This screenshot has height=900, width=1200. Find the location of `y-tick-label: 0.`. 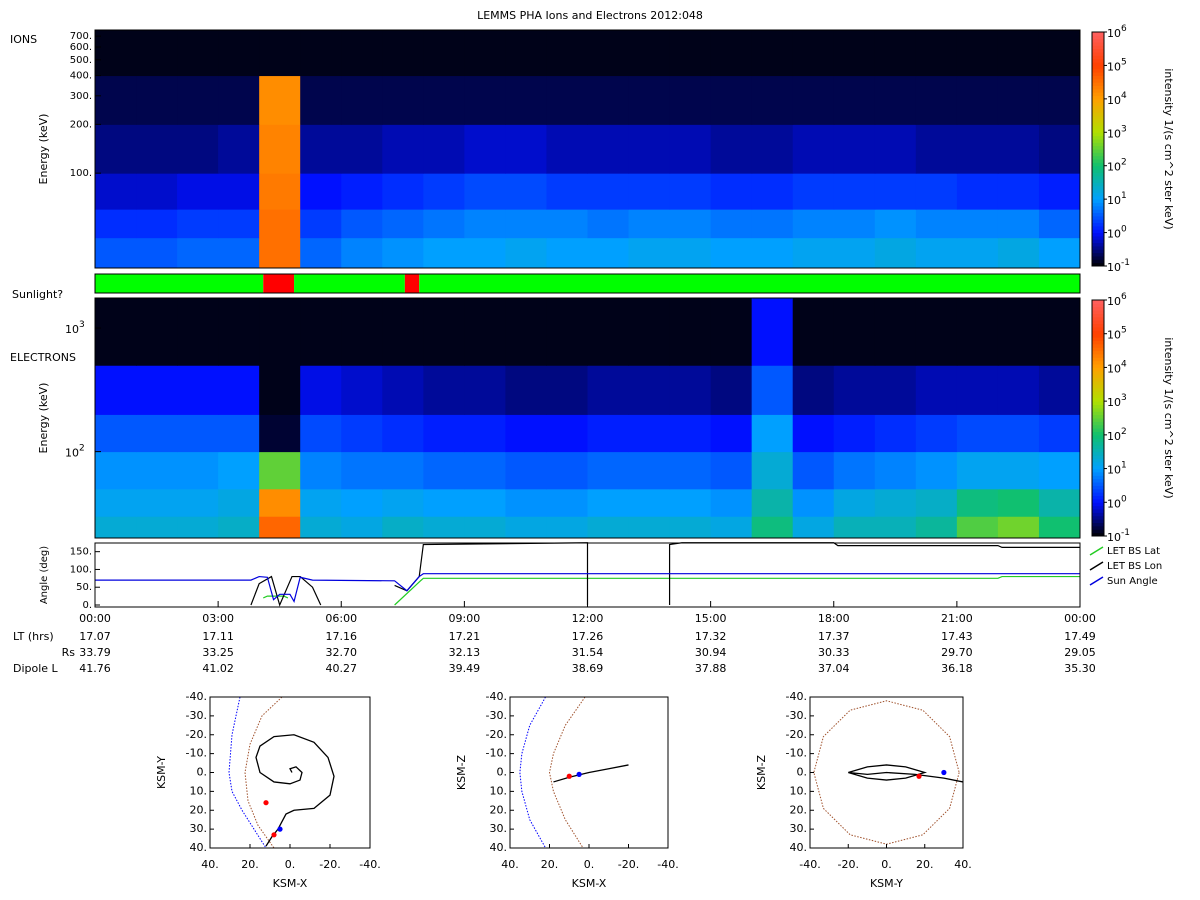

y-tick-label: 0. is located at coordinates (802, 772).